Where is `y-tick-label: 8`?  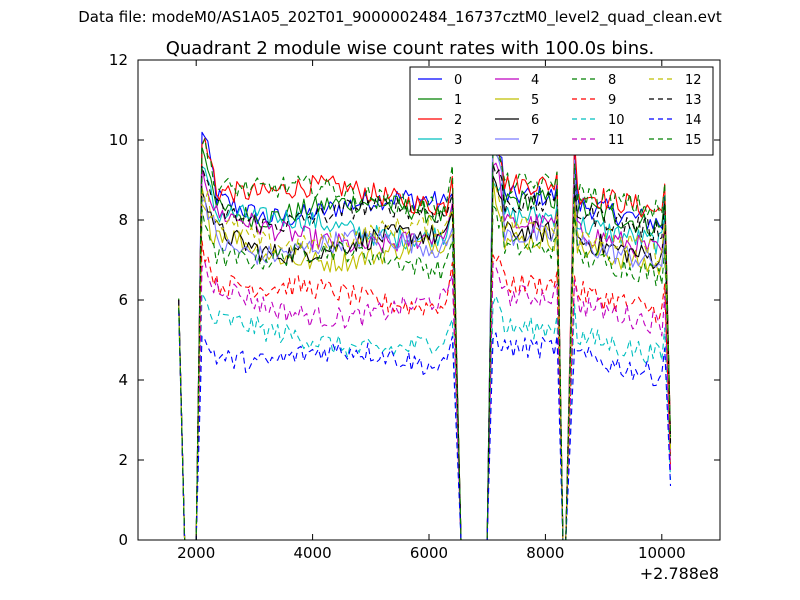
y-tick-label: 8 is located at coordinates (123, 220).